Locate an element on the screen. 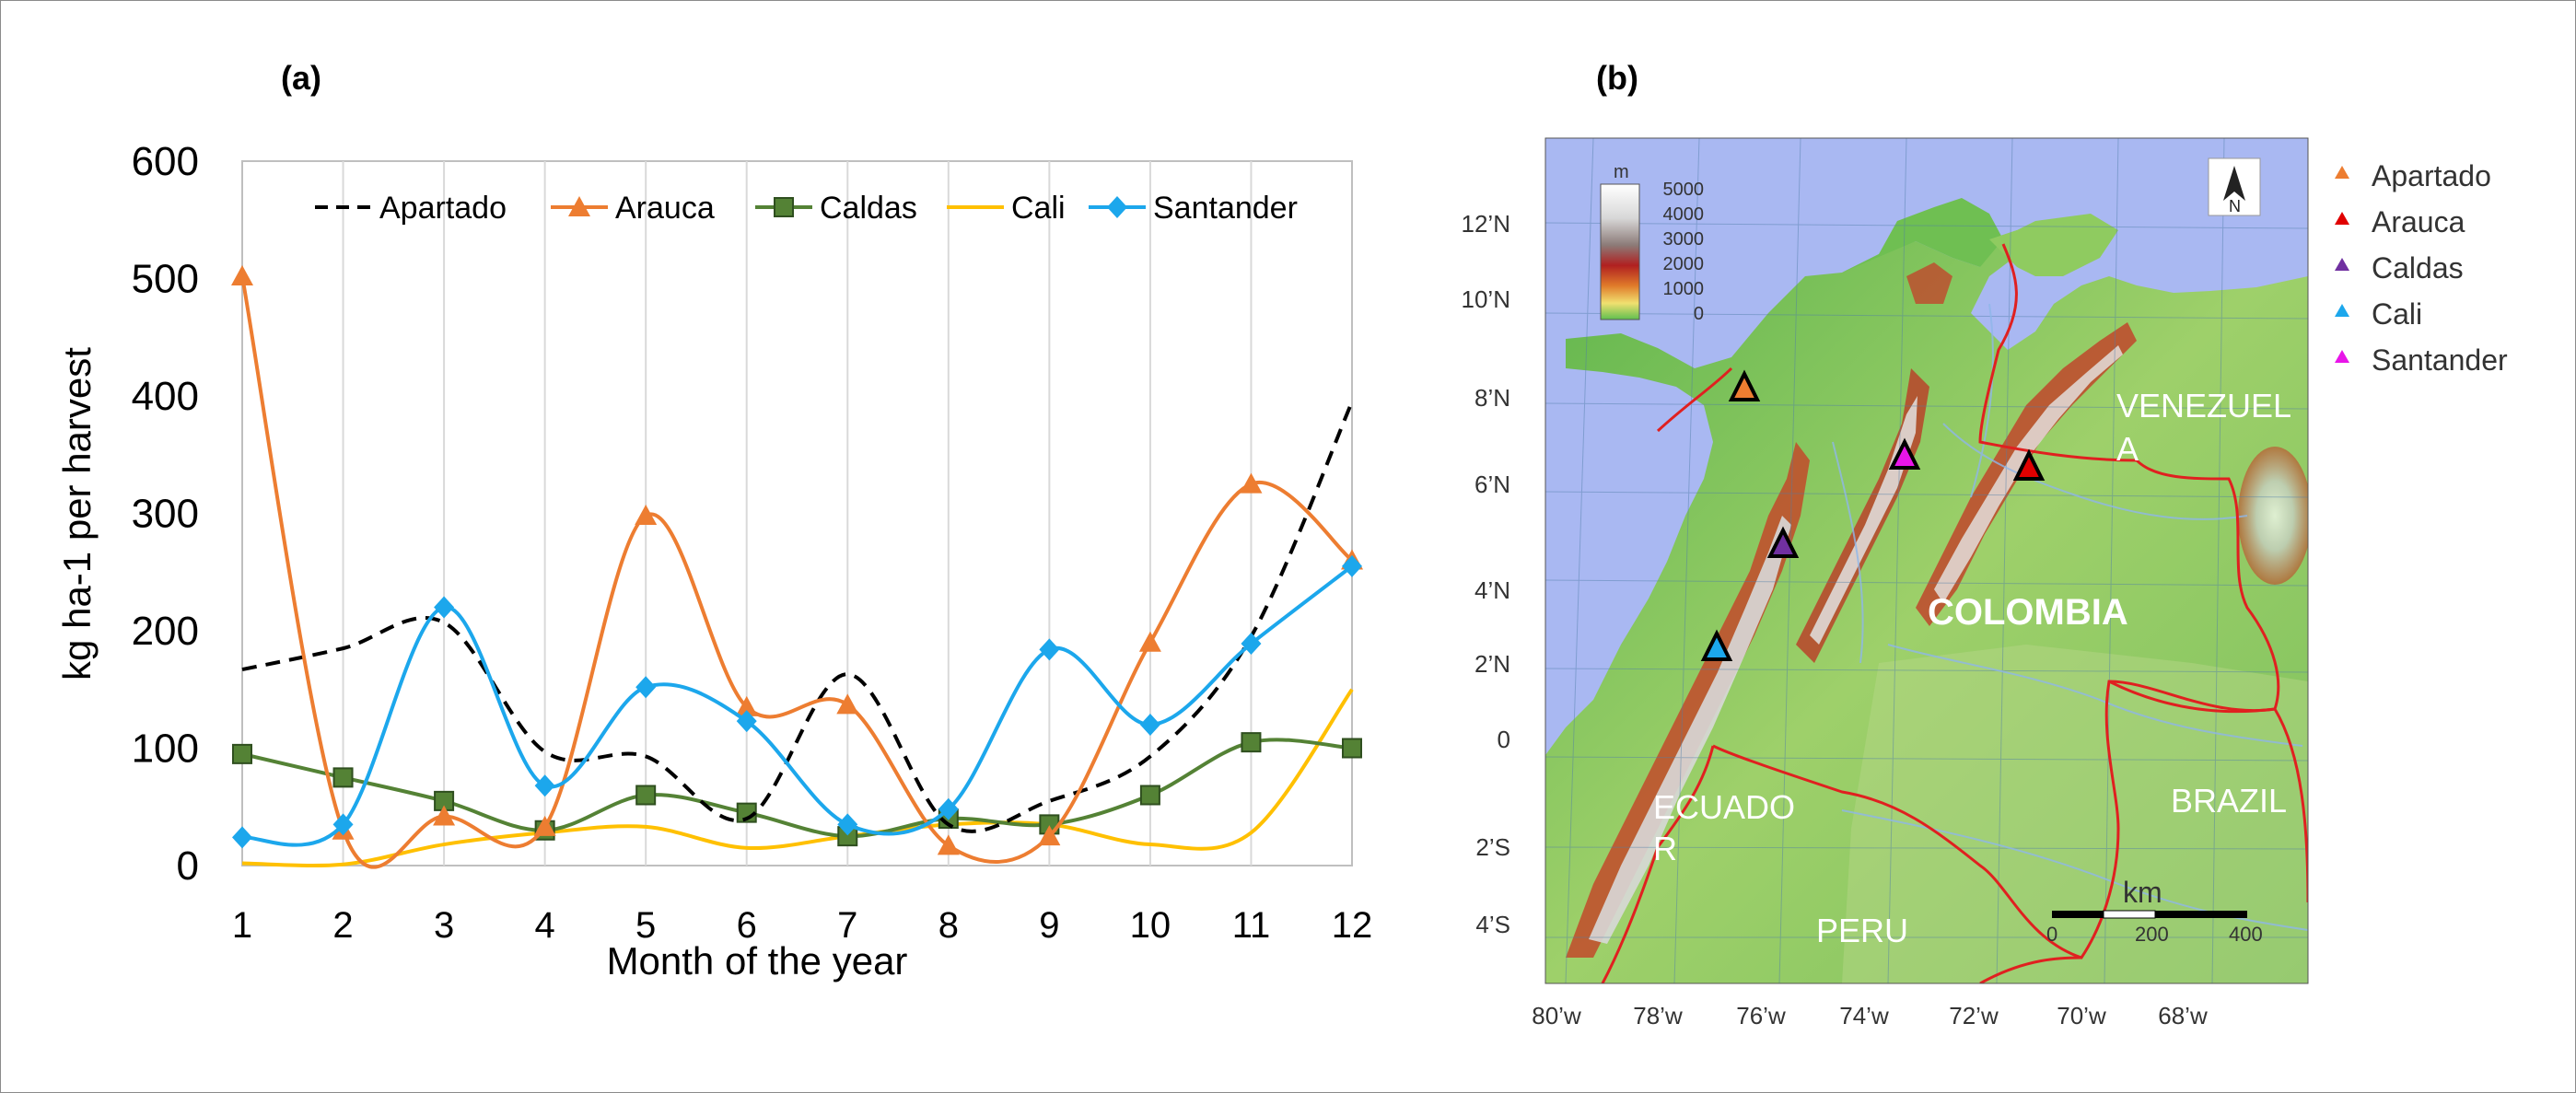 This screenshot has height=1093, width=2576. label-brazil: BRAZIL is located at coordinates (2229, 801).